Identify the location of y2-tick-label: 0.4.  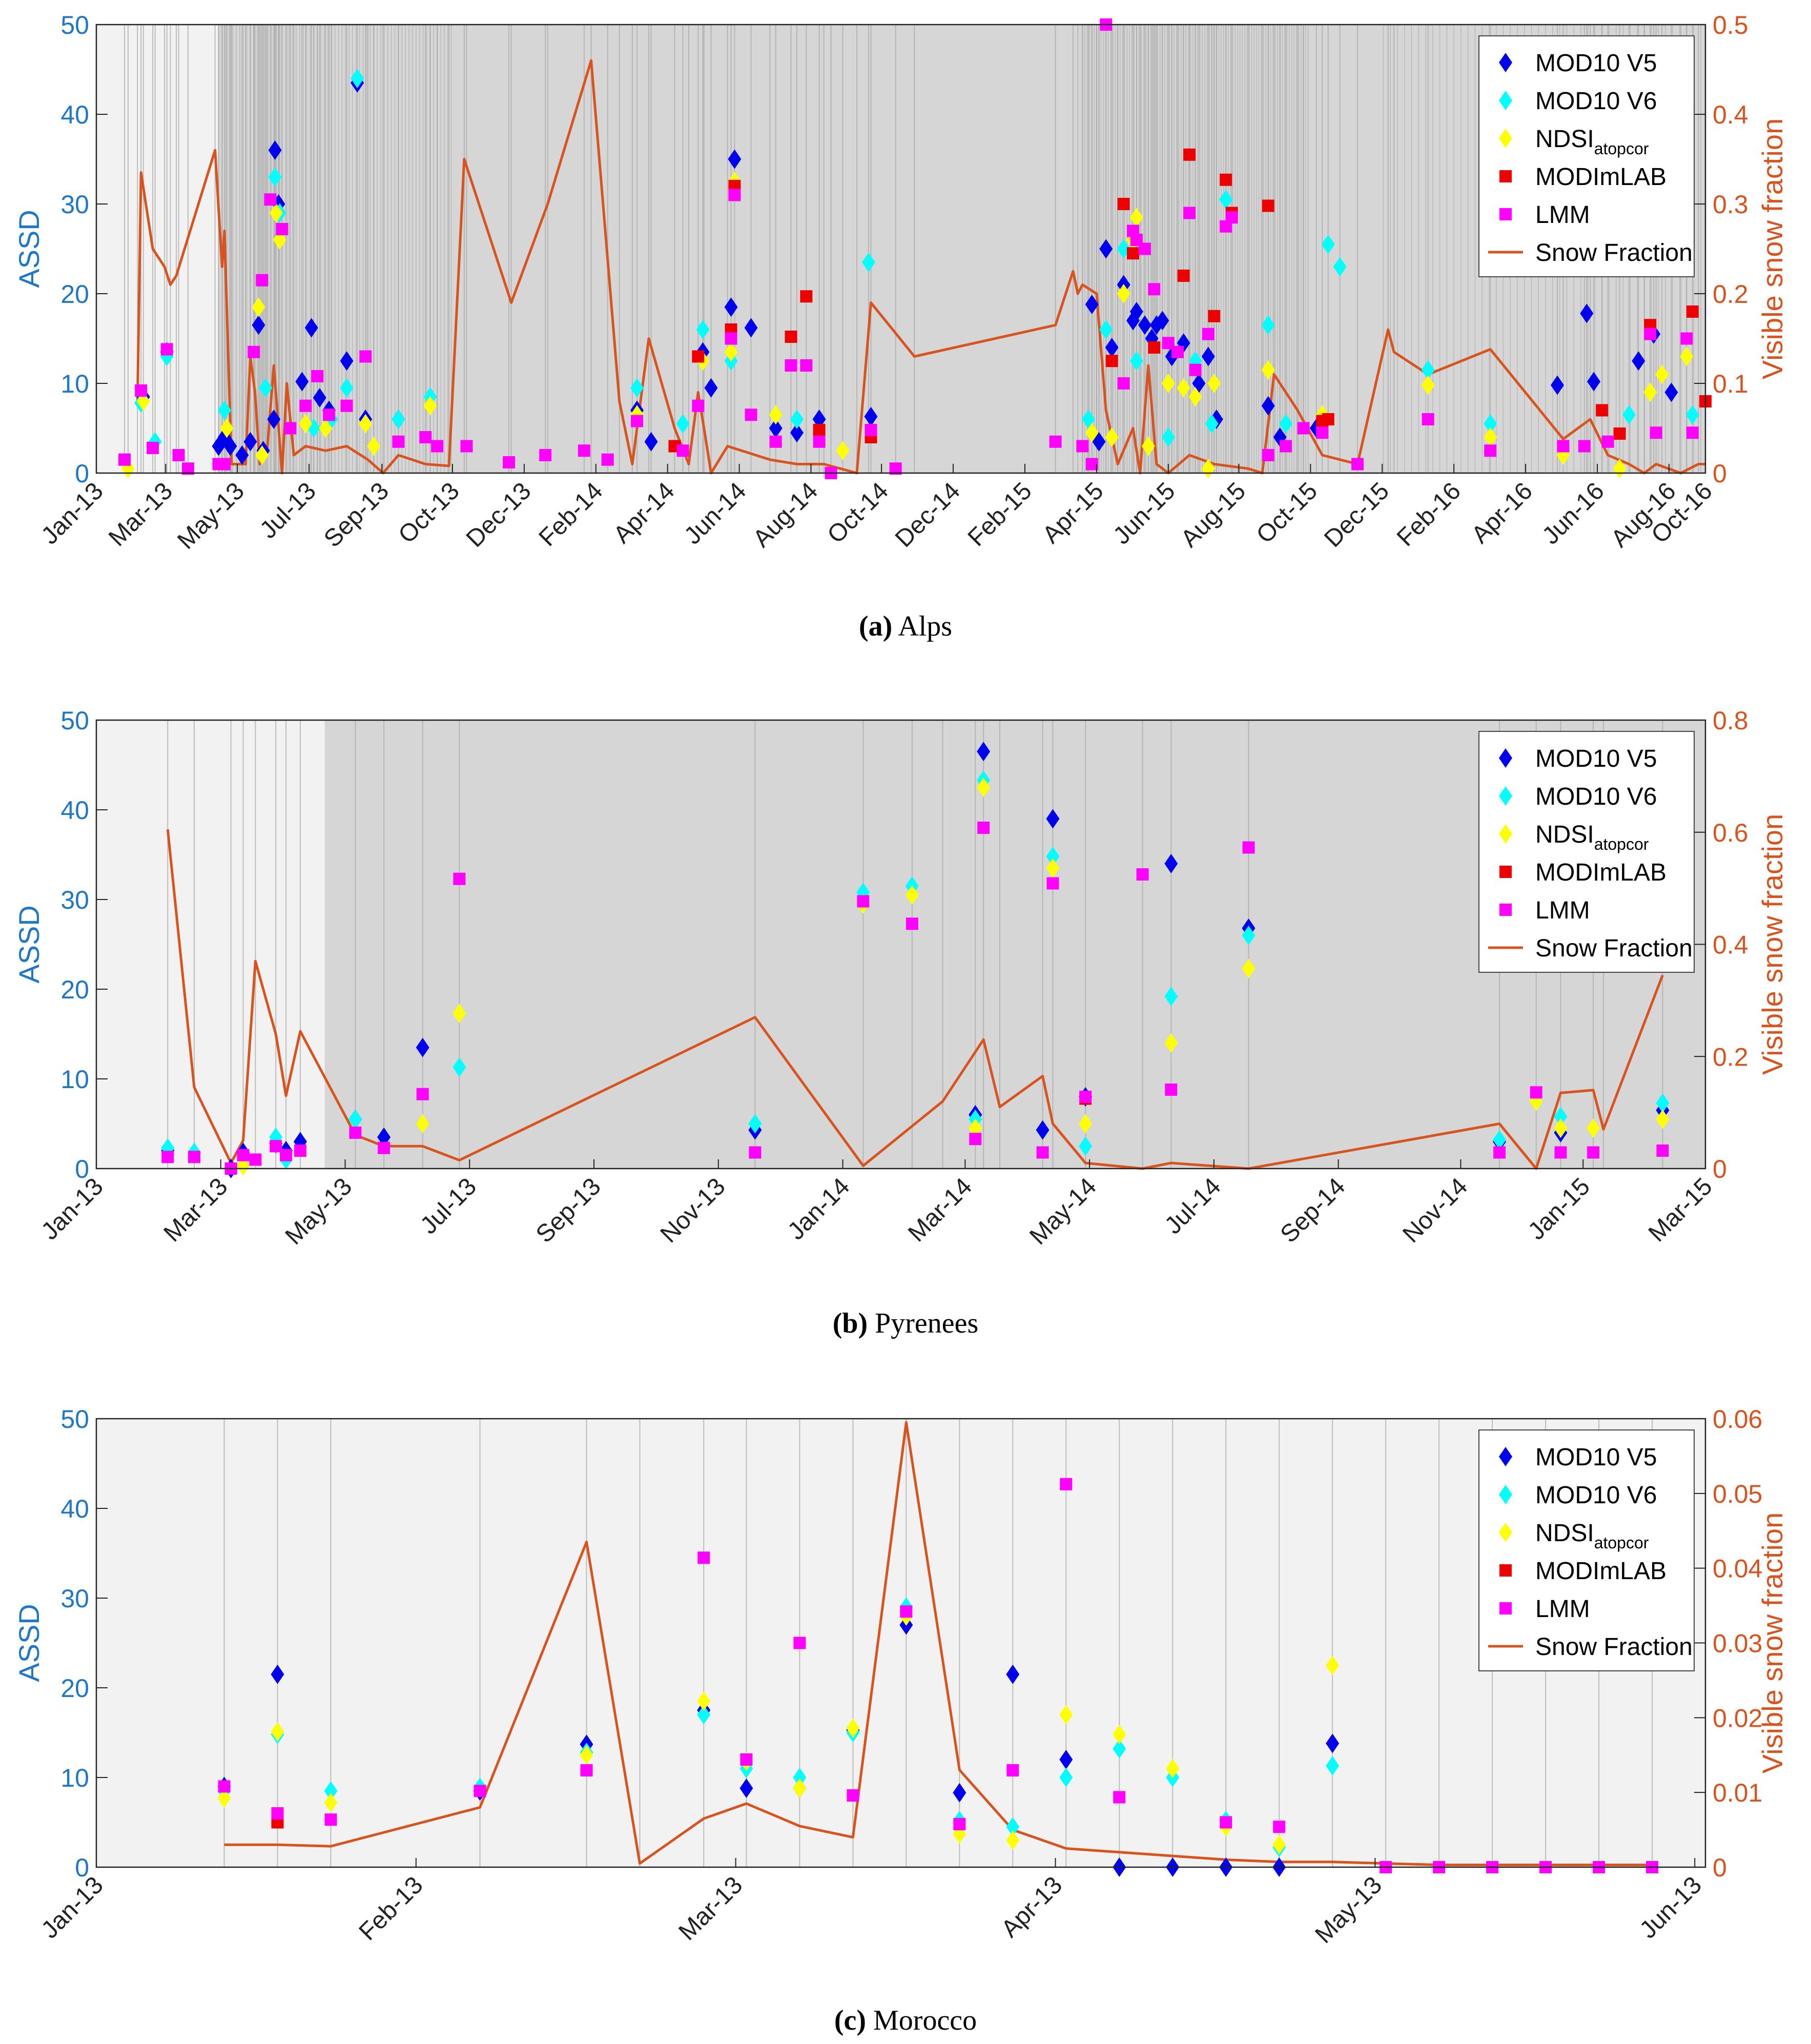
(1730, 945).